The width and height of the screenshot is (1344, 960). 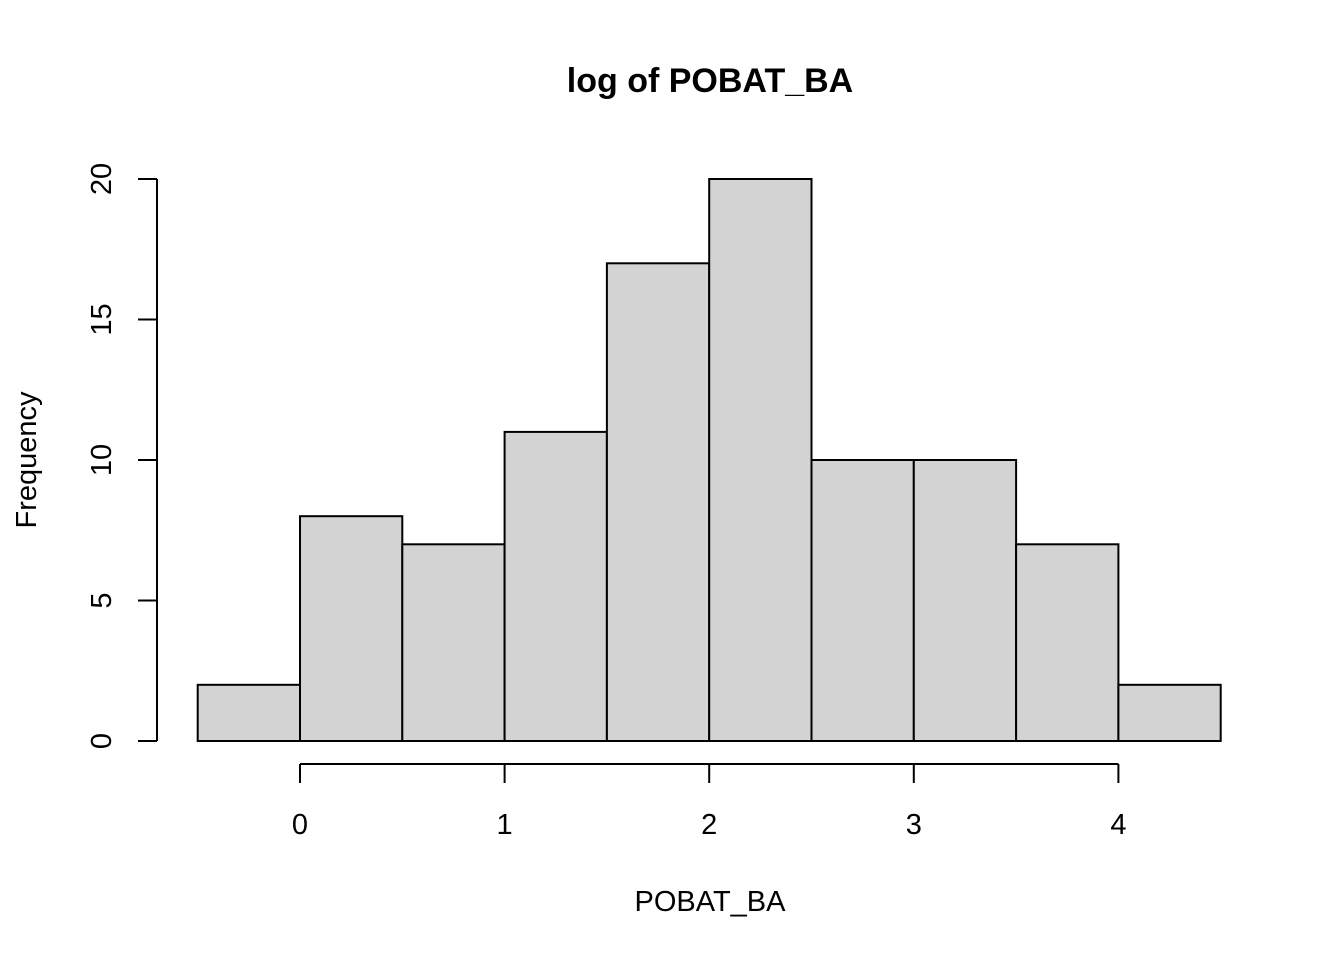 I want to click on x-axis-label: POBAT_BA, so click(x=711, y=902).